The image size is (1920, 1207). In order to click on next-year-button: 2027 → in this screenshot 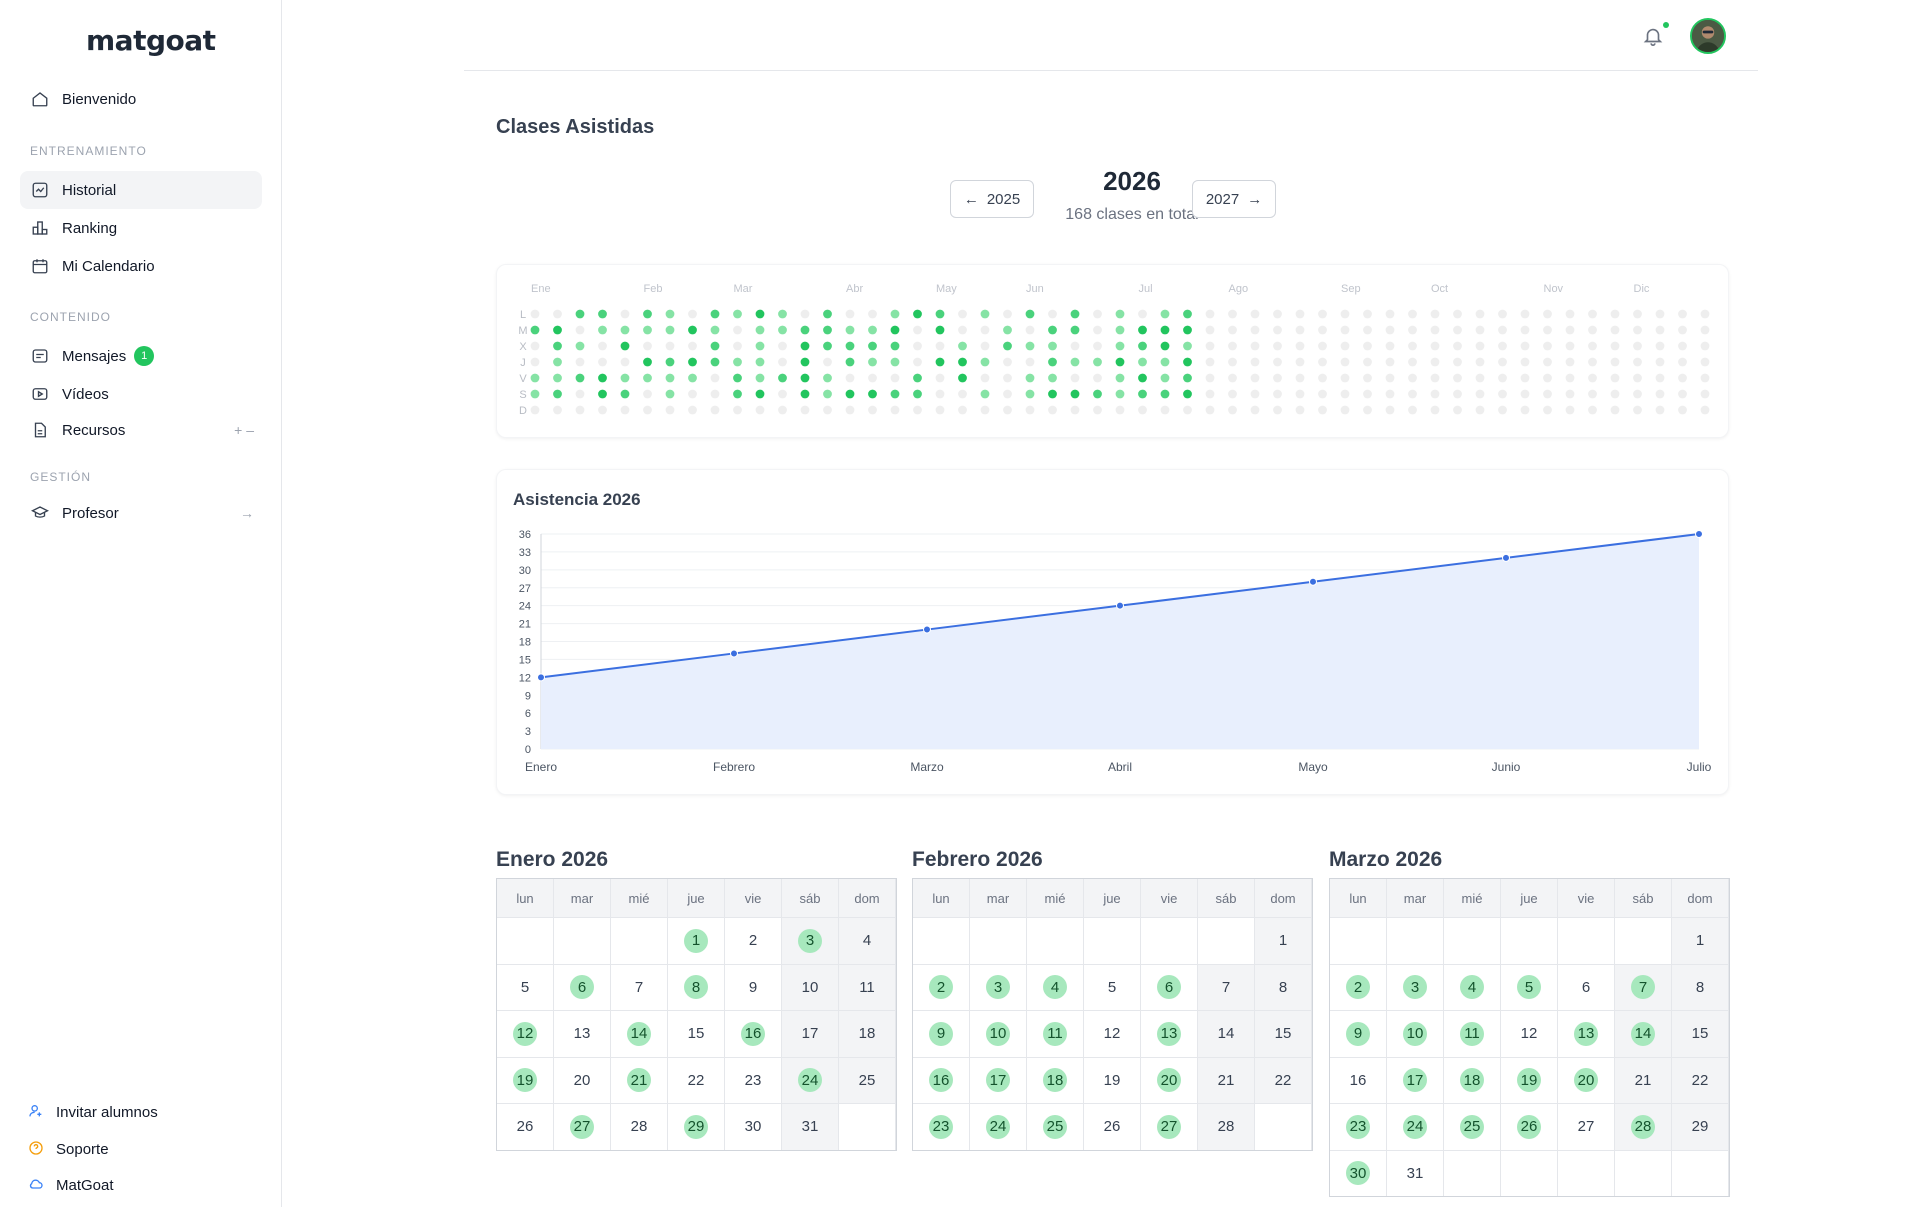, I will do `click(1234, 199)`.